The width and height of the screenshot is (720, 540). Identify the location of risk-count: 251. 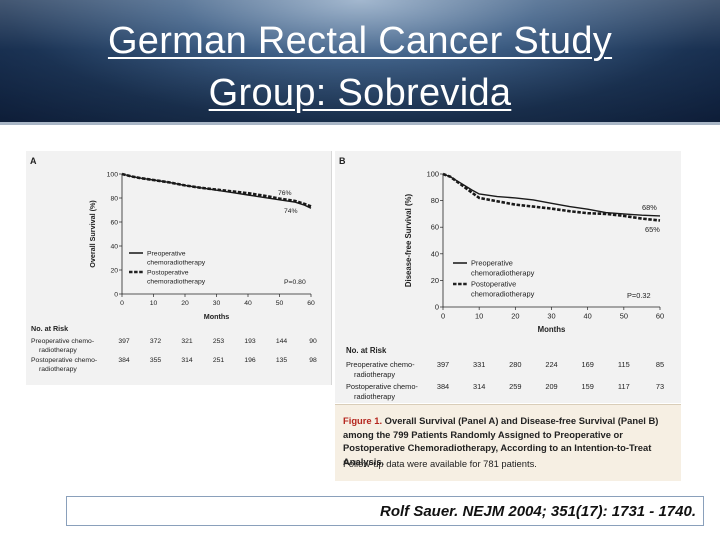
(219, 360).